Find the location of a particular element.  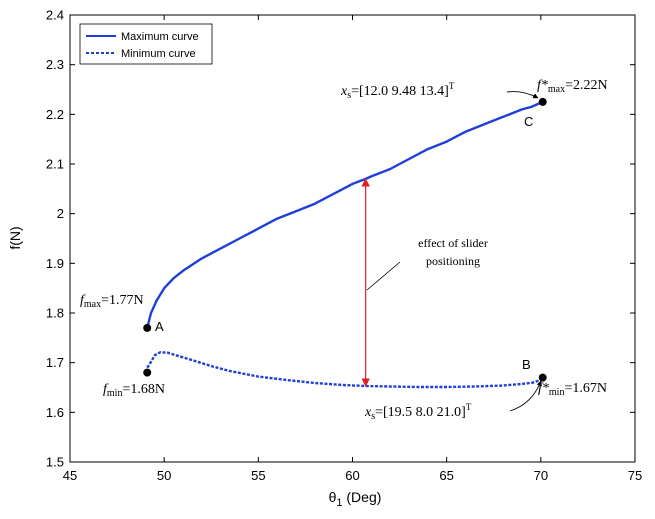

point-label-b: B is located at coordinates (526, 364).